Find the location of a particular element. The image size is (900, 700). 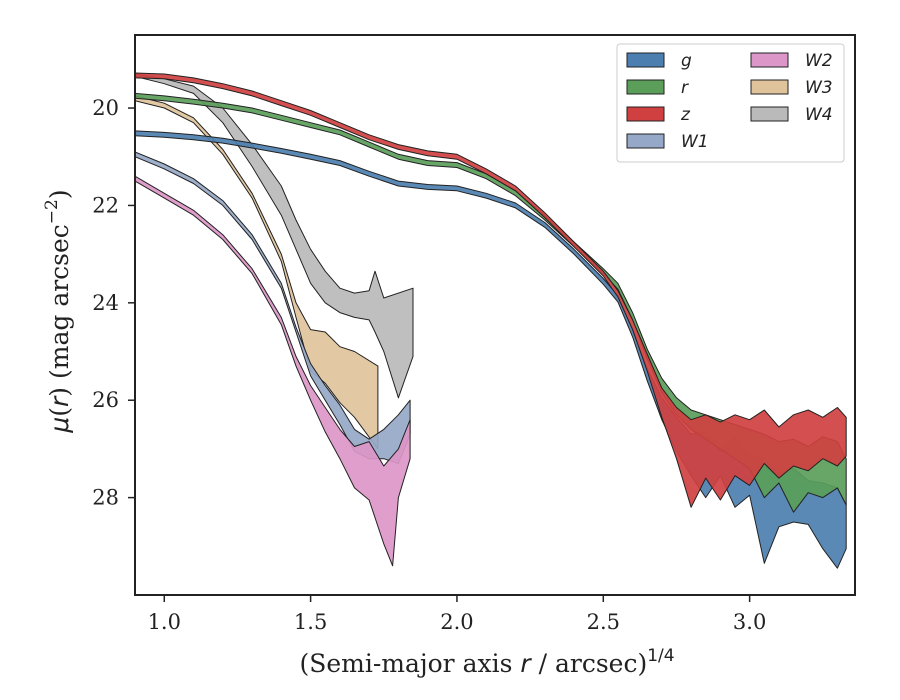

y-tick-label: 24 is located at coordinates (105, 303).